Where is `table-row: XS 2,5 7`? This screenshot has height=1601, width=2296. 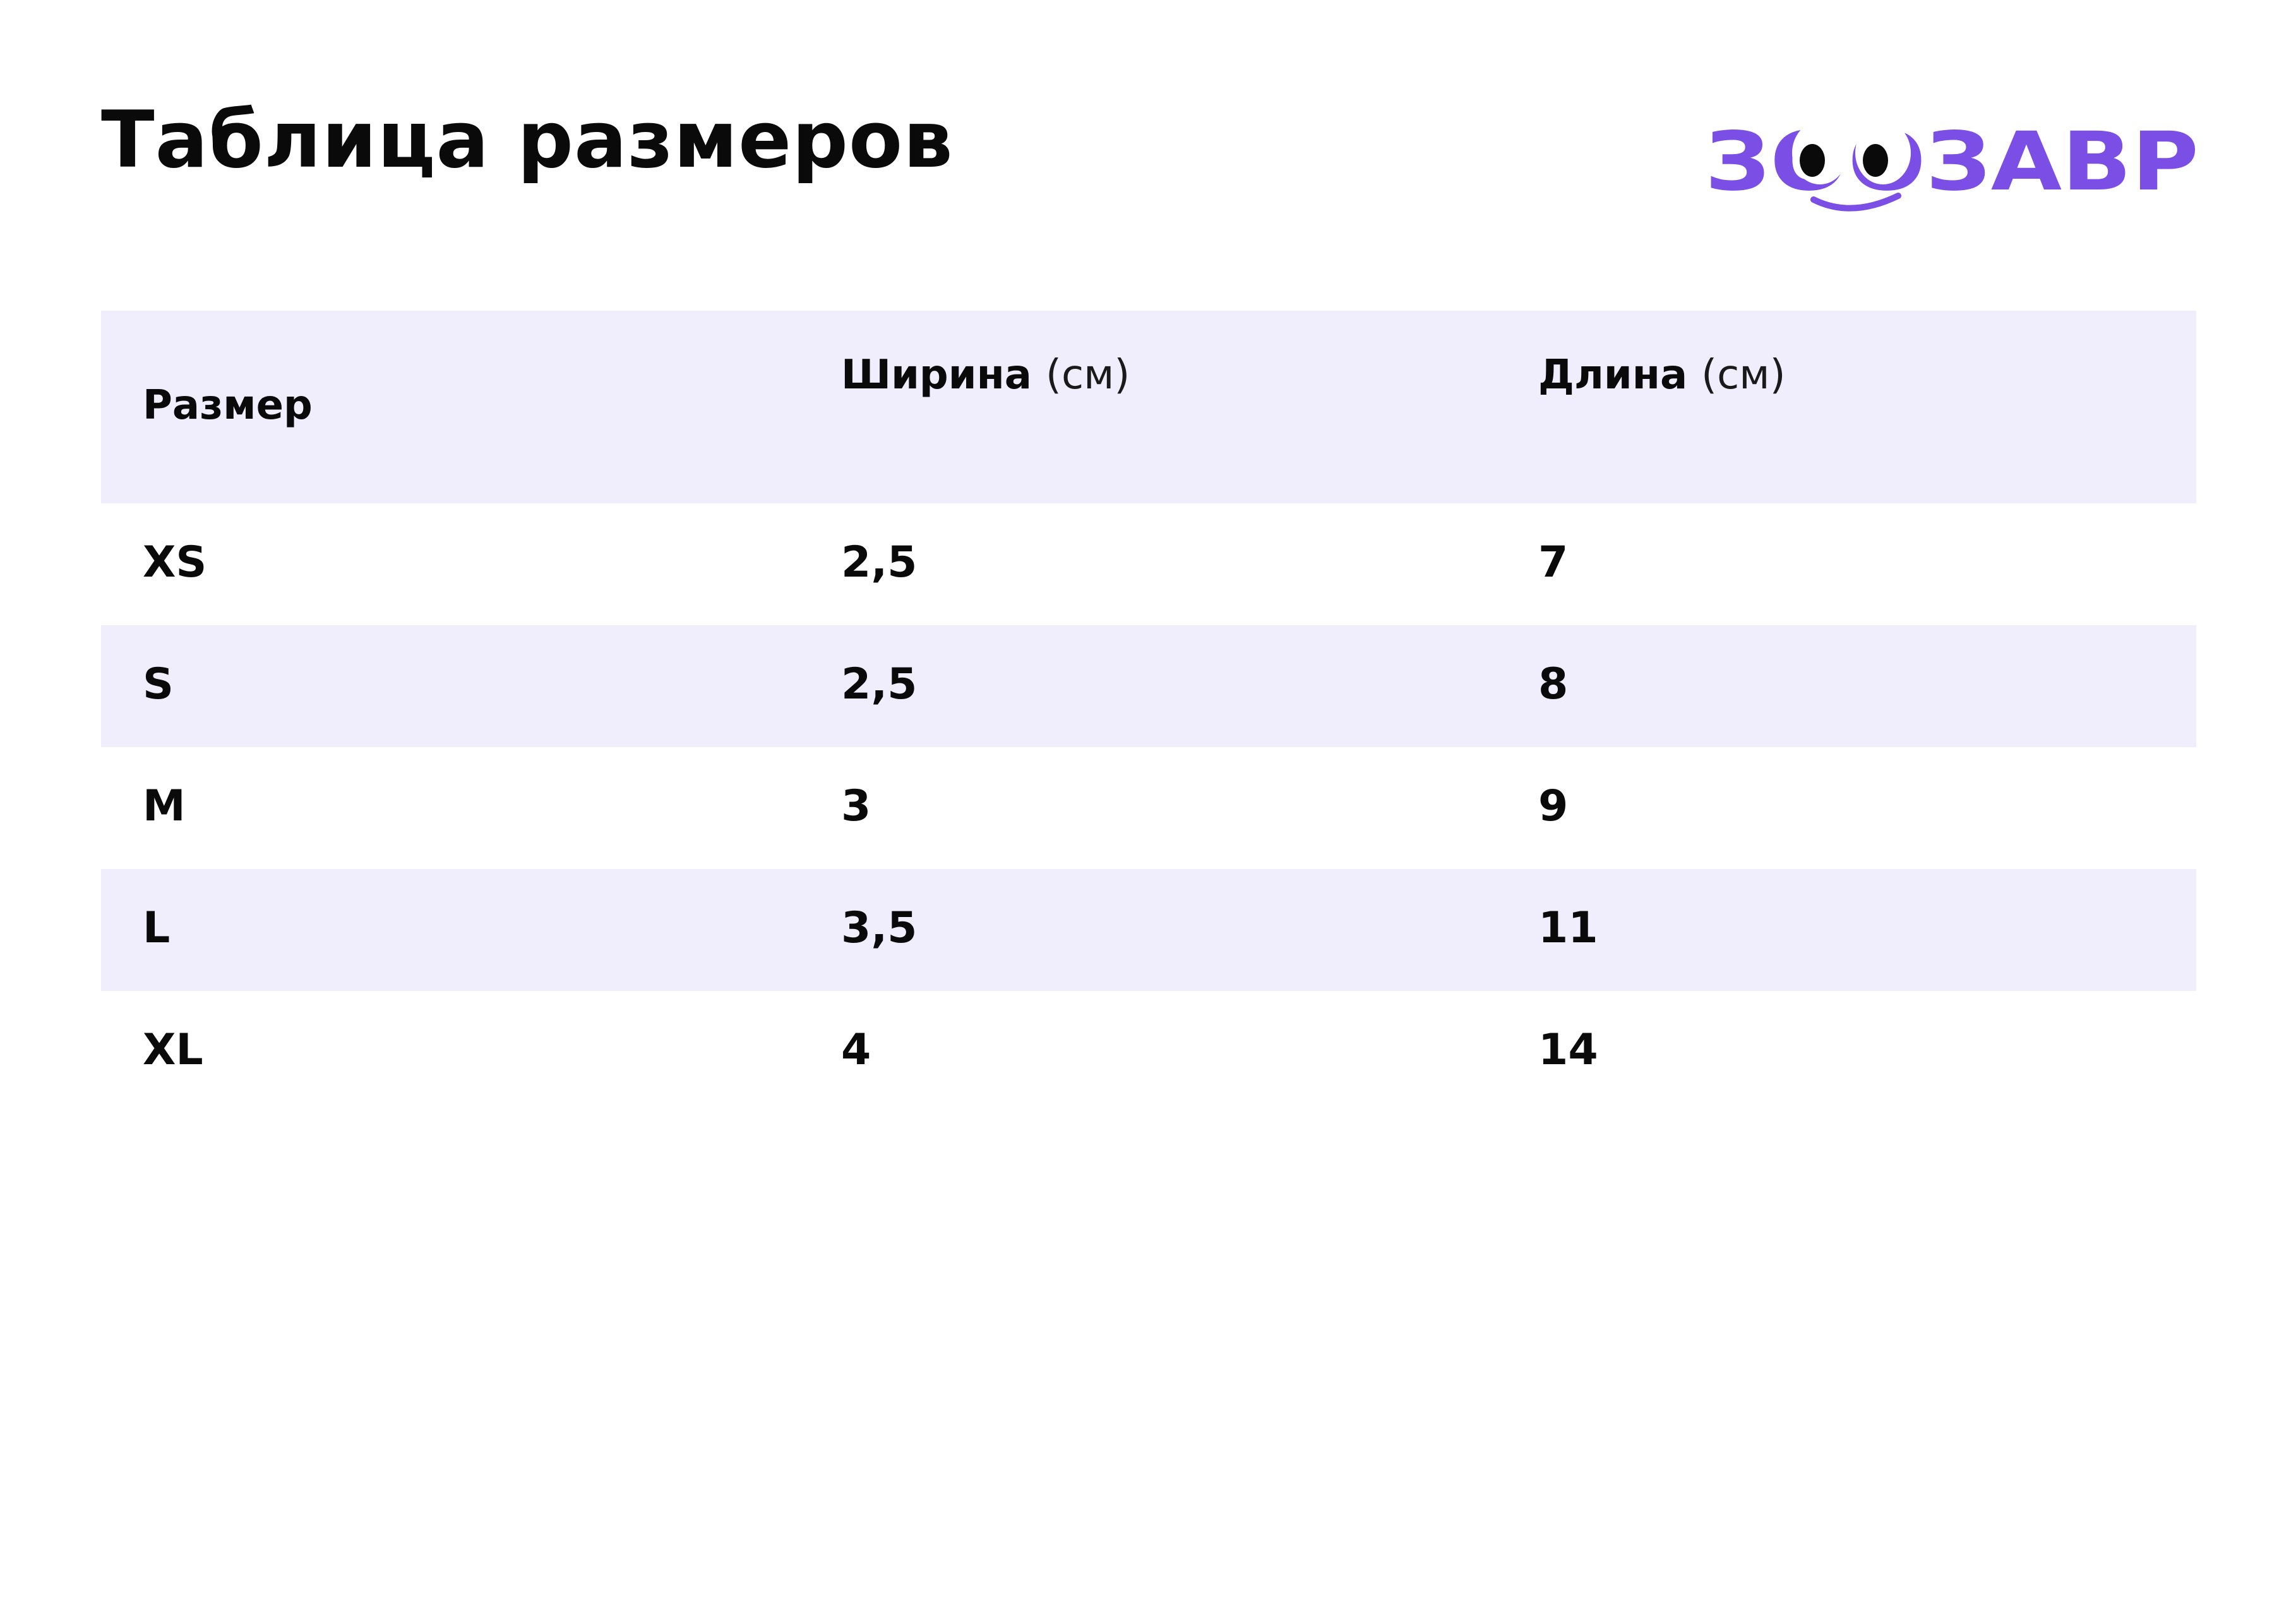 table-row: XS 2,5 7 is located at coordinates (1148, 564).